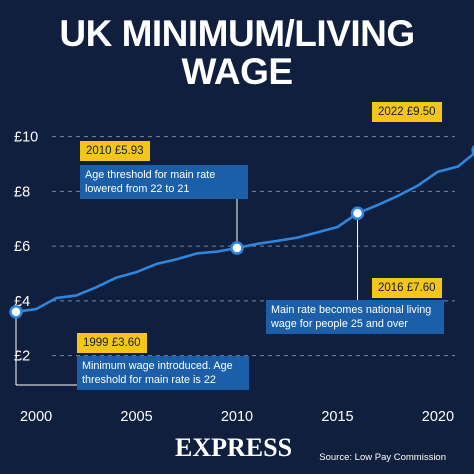 This screenshot has width=474, height=474. I want to click on express-logo: EXPRESS, so click(234, 447).